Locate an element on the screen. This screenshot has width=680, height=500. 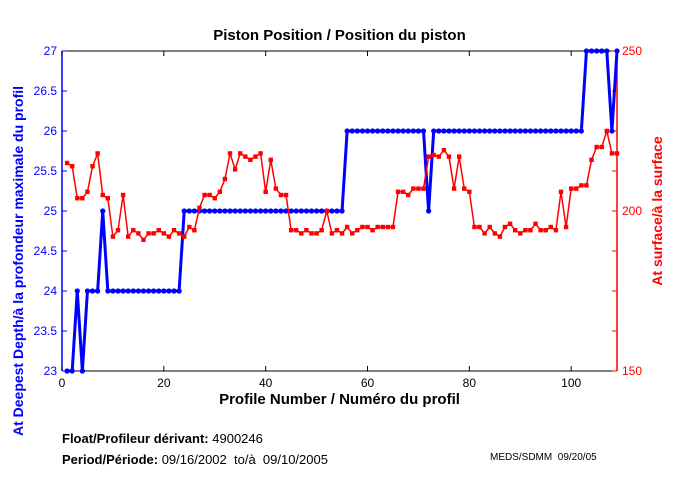
y-right-tick-label: 250 is located at coordinates (632, 51).